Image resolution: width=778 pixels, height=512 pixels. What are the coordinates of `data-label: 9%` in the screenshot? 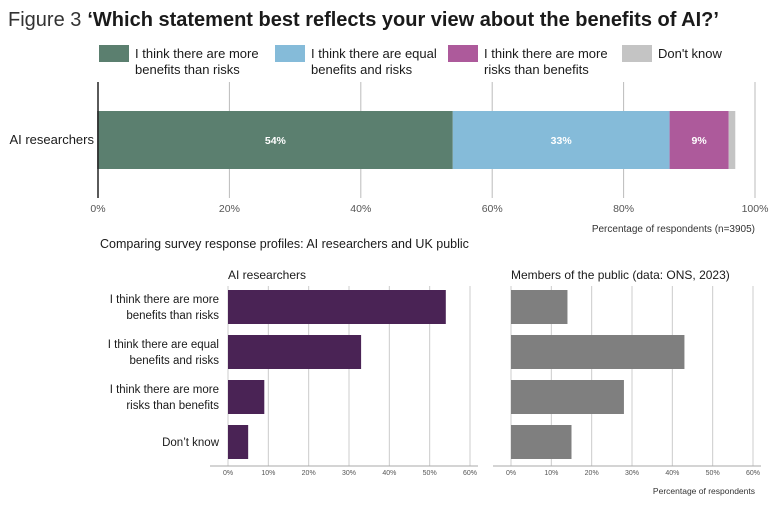 It's located at (700, 141).